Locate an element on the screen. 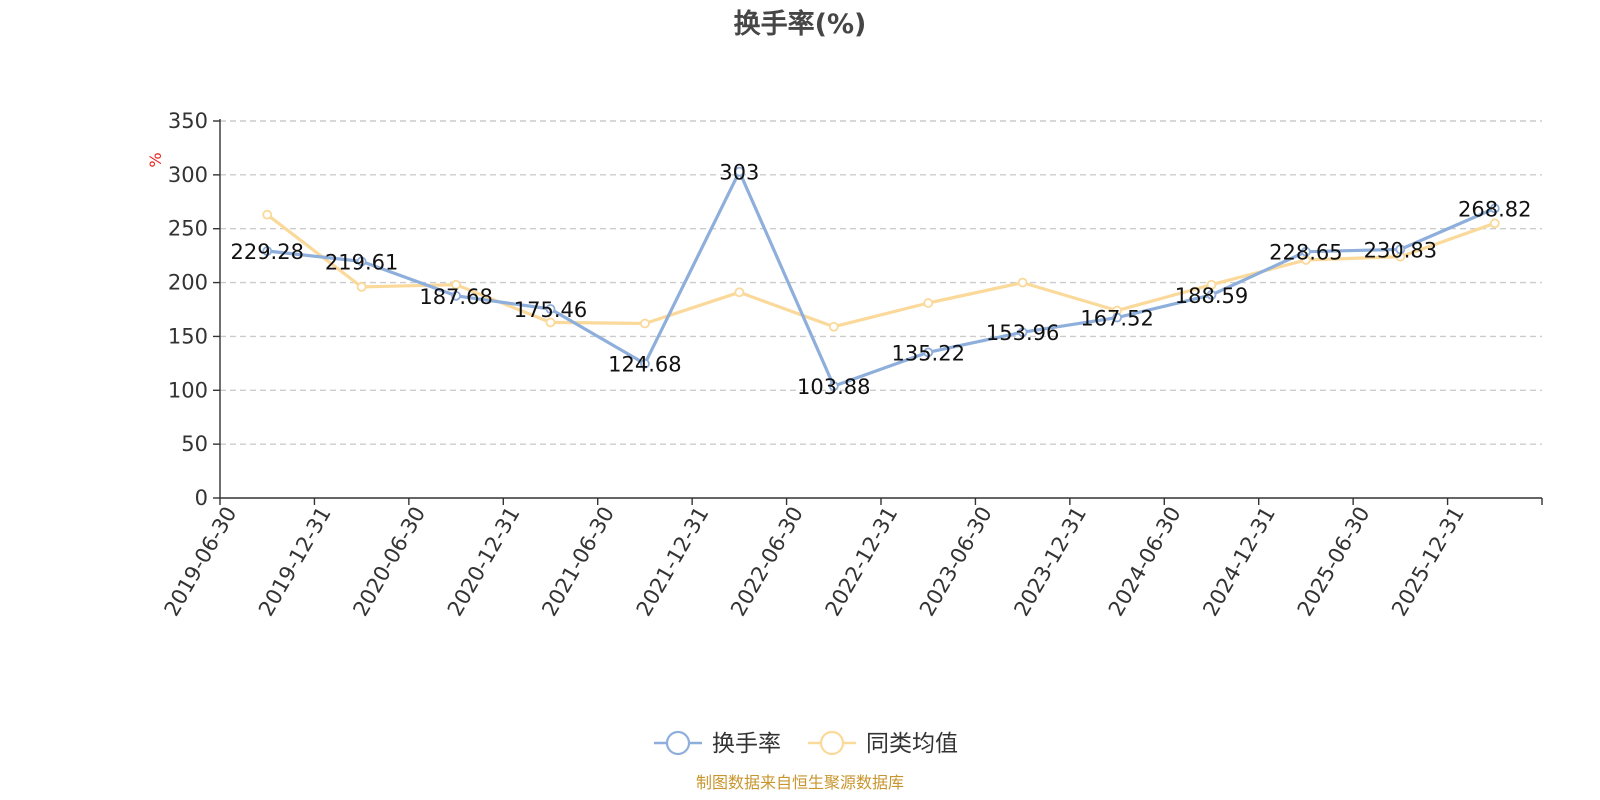  x-tick-label: 2024-12-31 is located at coordinates (1239, 562).